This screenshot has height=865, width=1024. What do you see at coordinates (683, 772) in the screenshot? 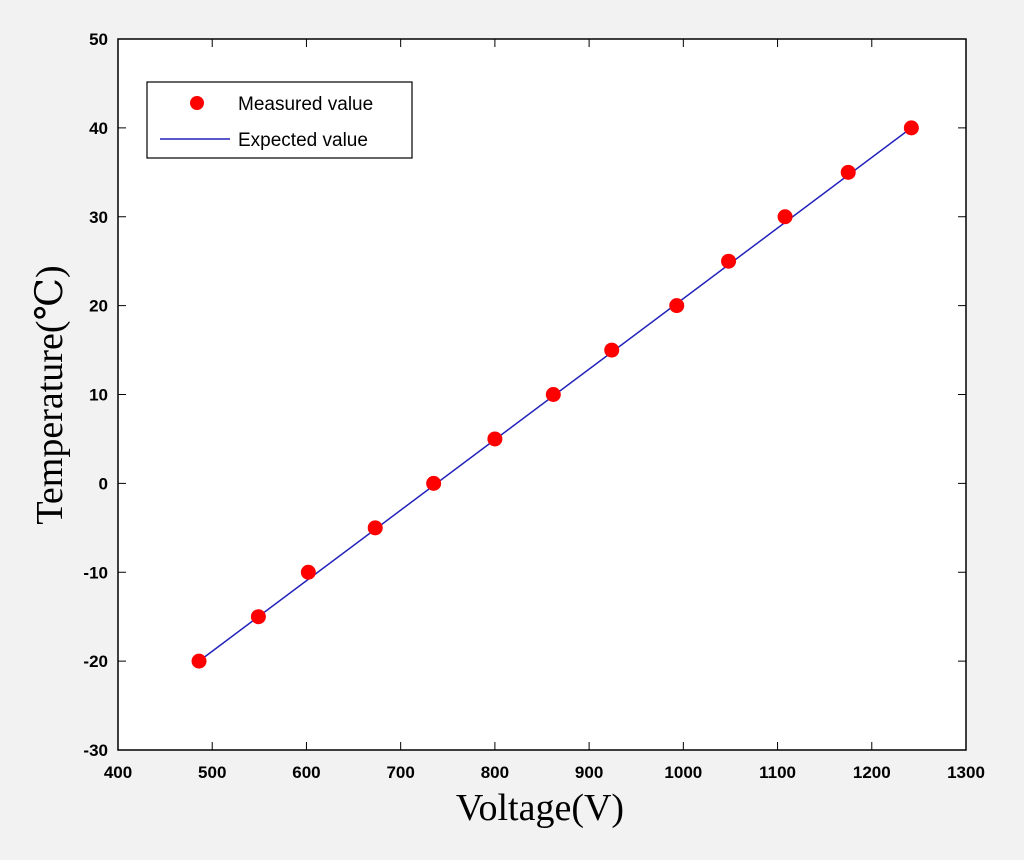
I see `x-tick-label: 1000` at bounding box center [683, 772].